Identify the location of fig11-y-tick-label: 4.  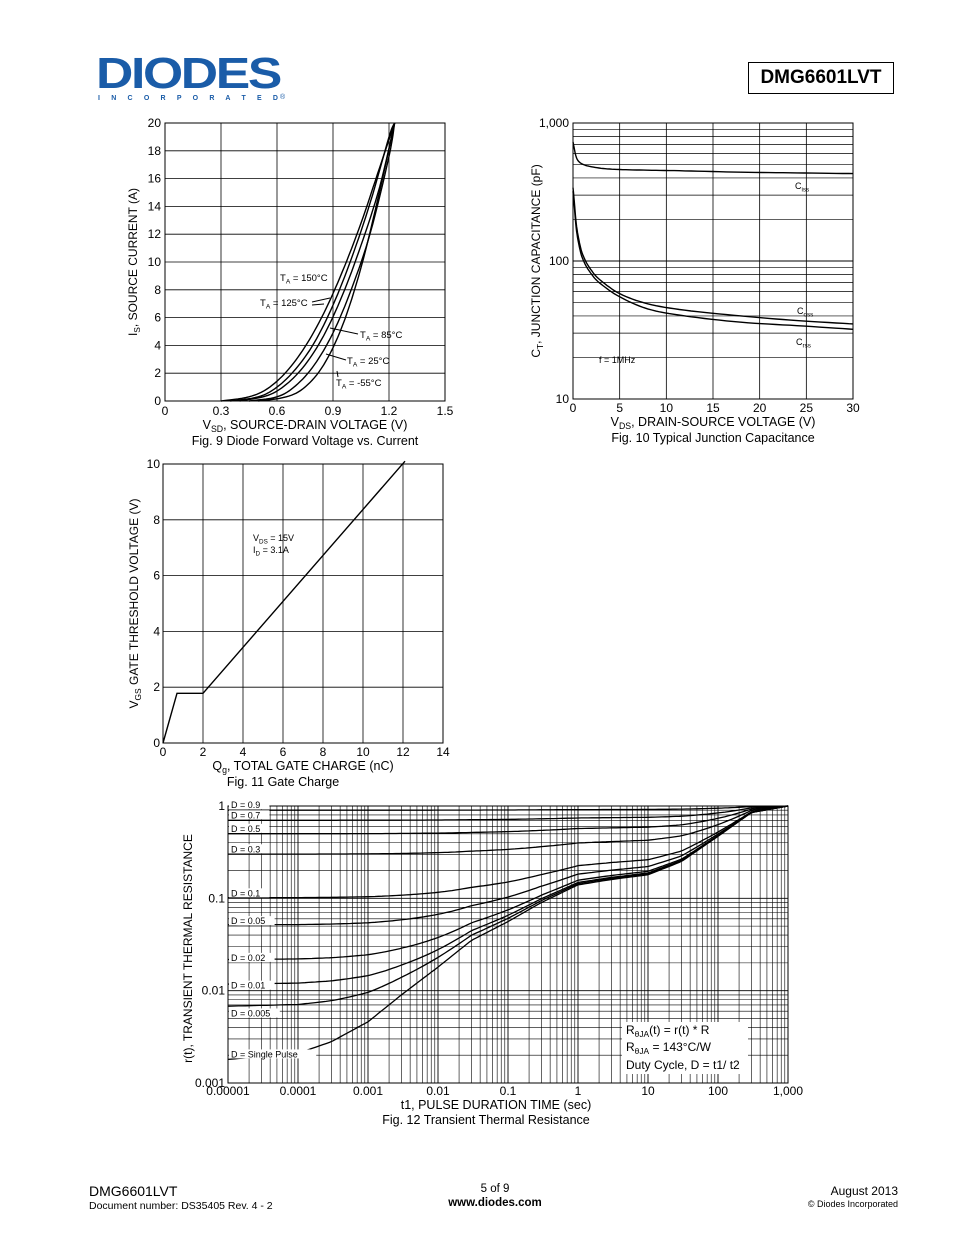
(156, 631).